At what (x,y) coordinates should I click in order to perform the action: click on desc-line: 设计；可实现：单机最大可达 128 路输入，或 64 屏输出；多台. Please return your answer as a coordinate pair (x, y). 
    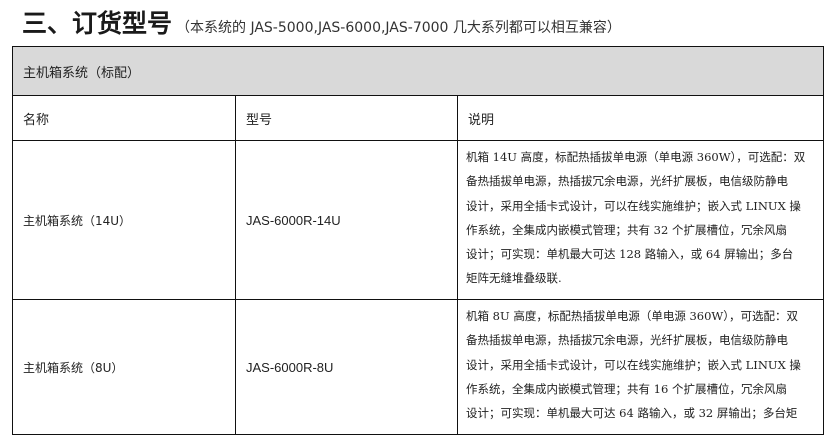
    Looking at the image, I should click on (630, 254).